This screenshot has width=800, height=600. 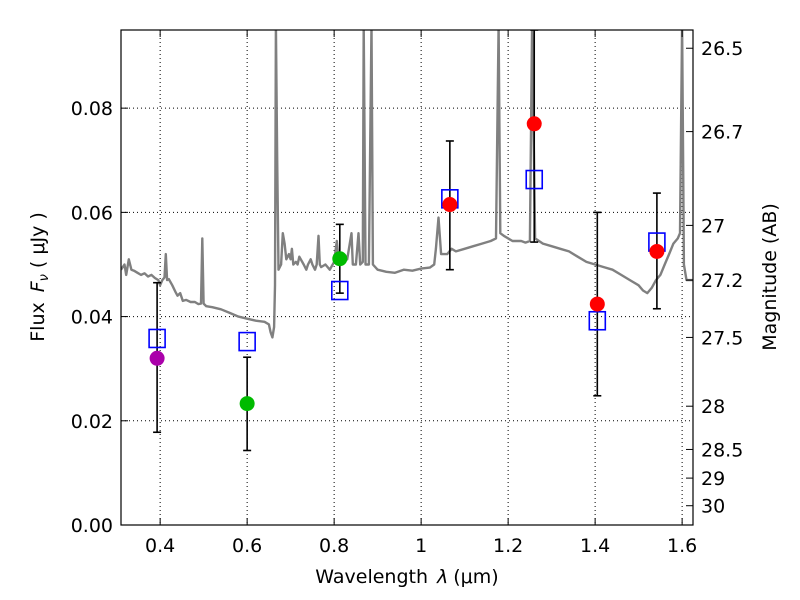 I want to click on y2-tick-label: 29, so click(x=713, y=479).